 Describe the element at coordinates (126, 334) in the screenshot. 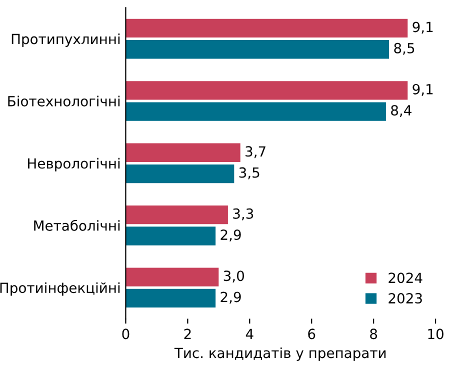

I see `x-tick-label: 0` at that location.